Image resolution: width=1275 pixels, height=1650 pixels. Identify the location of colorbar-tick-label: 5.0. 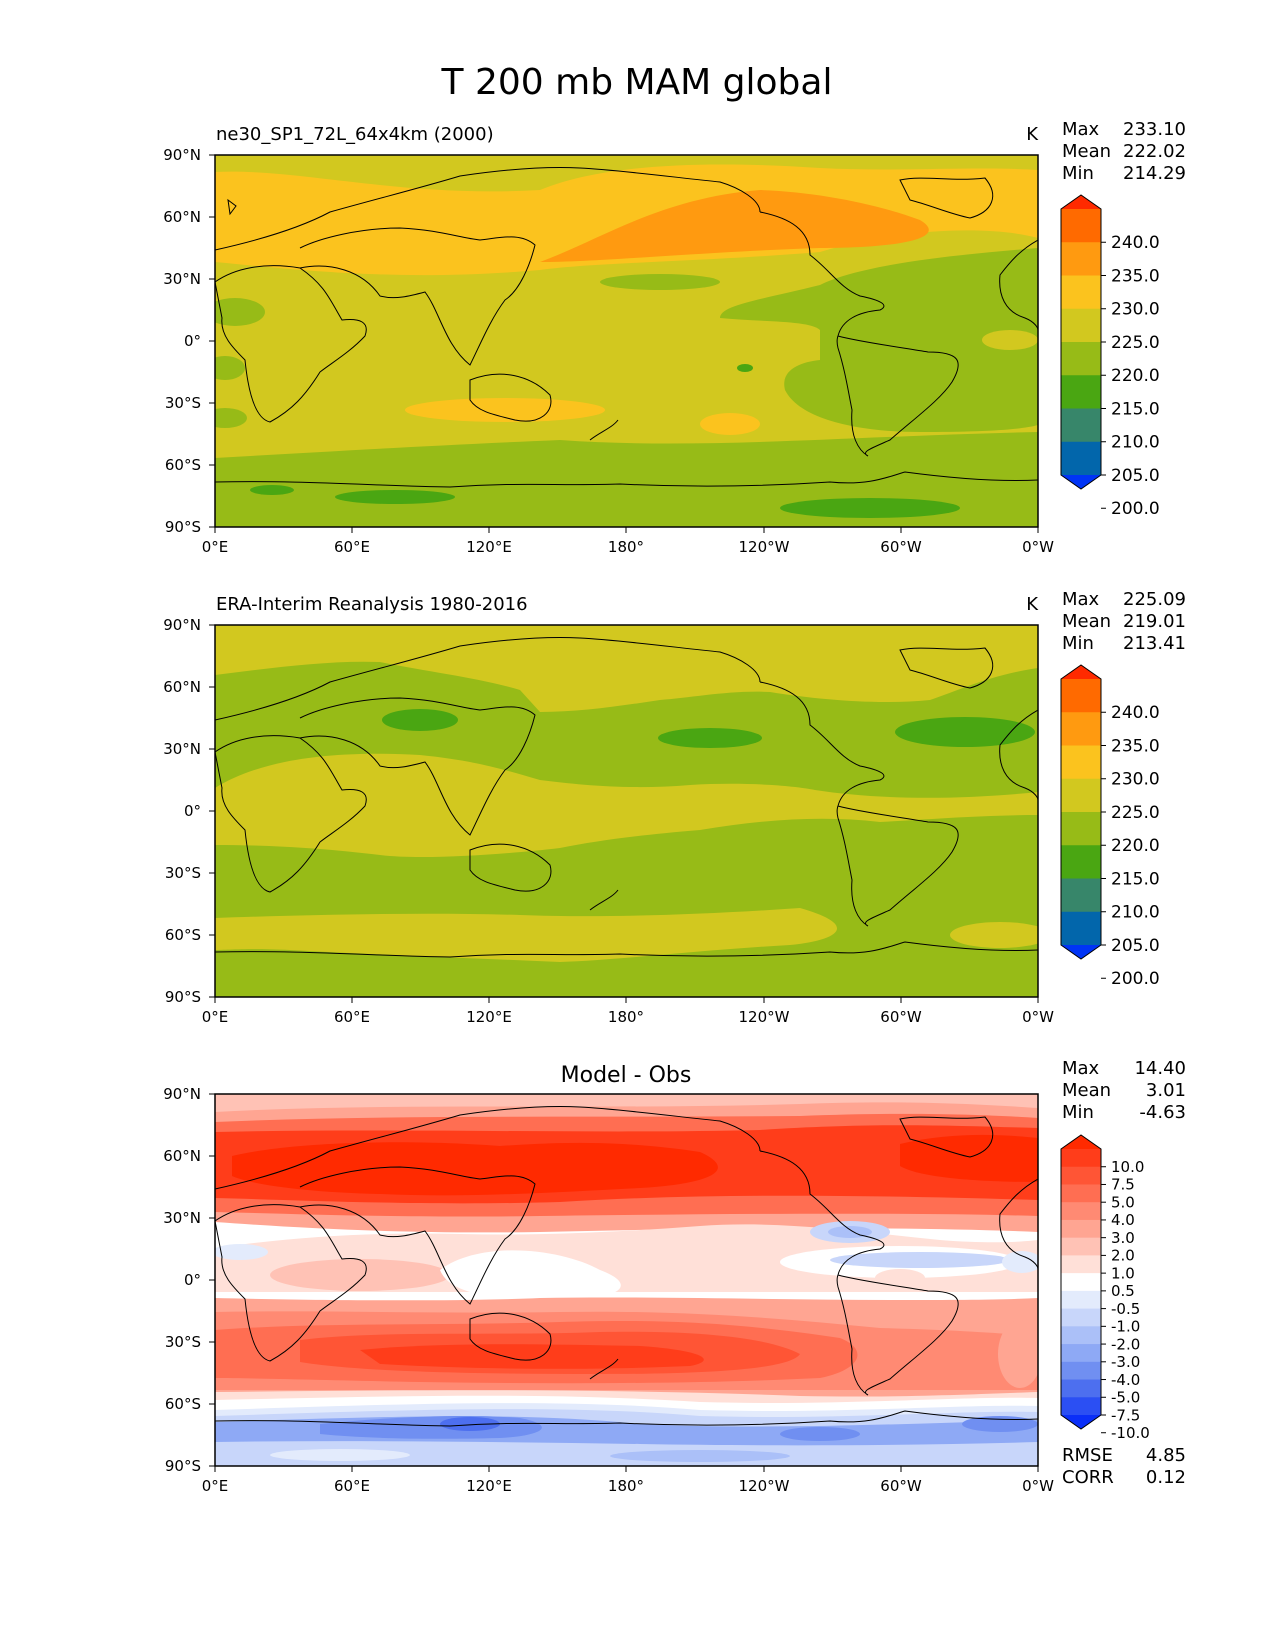
(1123, 1202).